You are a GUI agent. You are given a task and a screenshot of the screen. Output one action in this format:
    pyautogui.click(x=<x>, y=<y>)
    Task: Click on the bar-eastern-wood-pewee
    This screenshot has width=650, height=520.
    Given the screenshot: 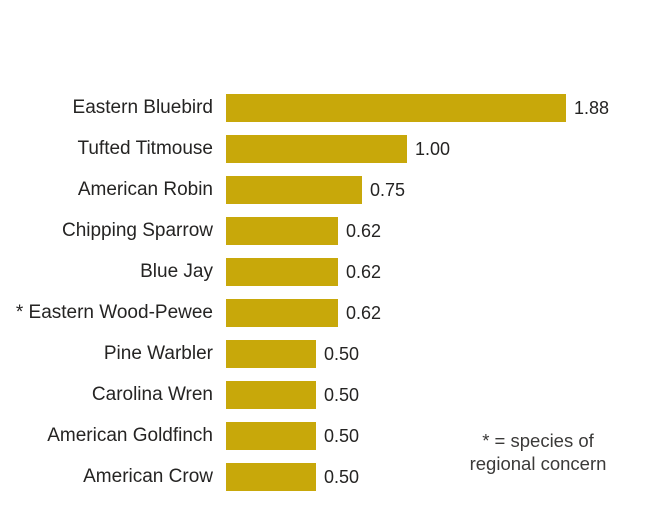 What is the action you would take?
    pyautogui.click(x=282, y=313)
    